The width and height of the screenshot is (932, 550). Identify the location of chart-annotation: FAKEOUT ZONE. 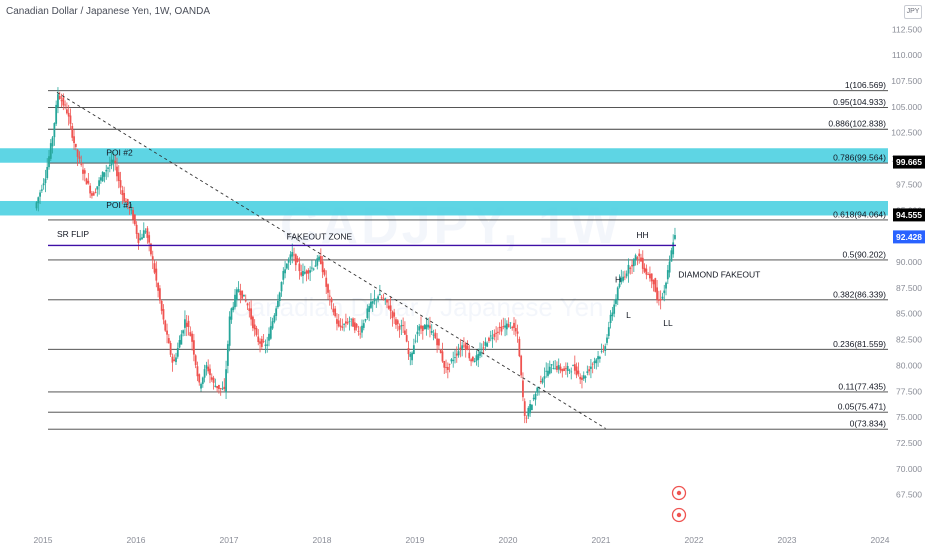
(320, 236).